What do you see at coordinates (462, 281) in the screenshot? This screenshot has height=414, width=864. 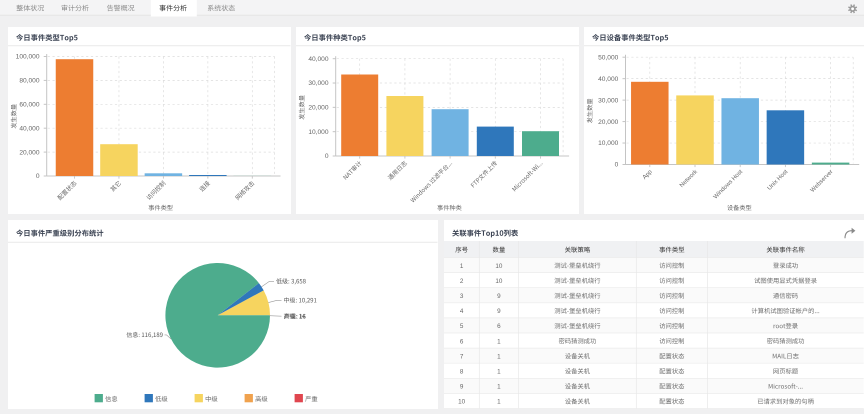 I see `svg-text: 2` at bounding box center [462, 281].